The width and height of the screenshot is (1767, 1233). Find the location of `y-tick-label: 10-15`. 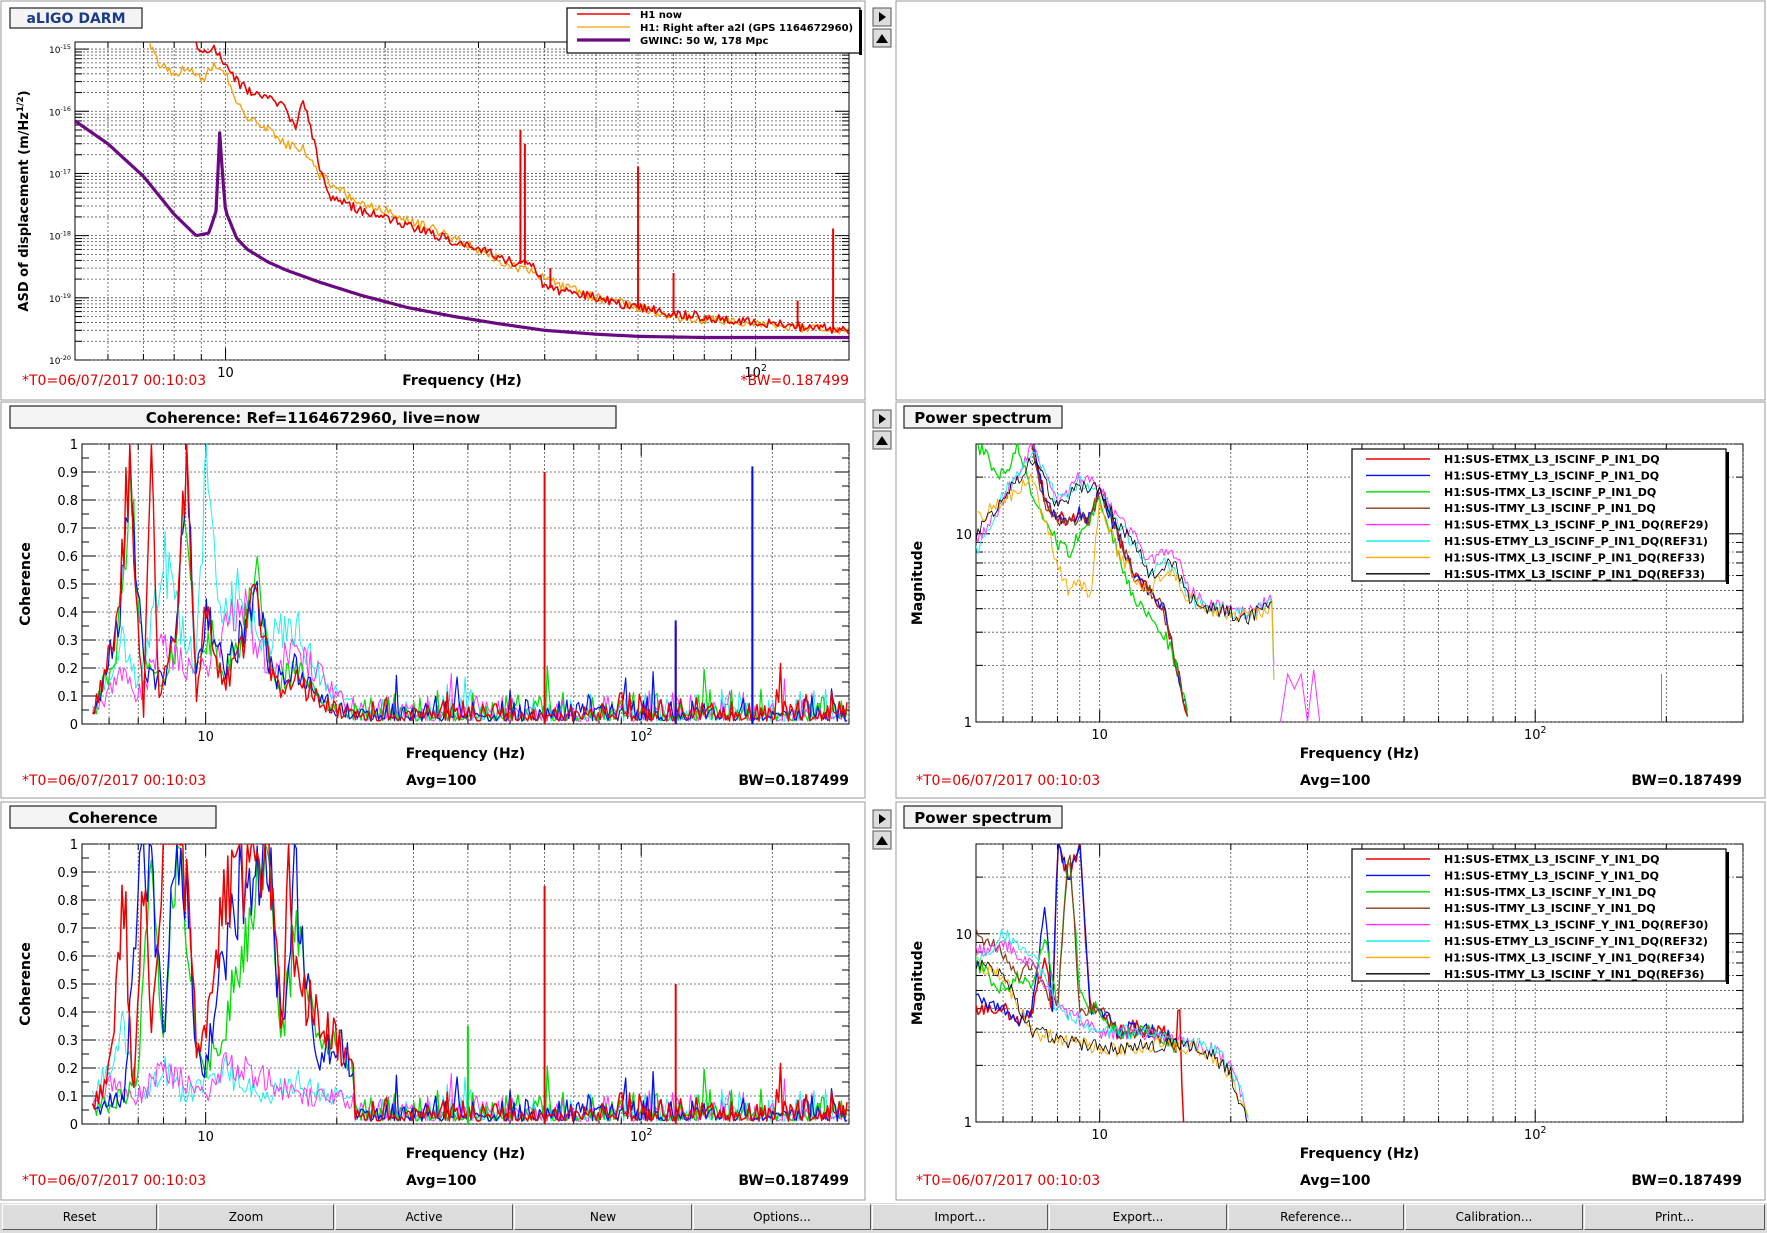

y-tick-label: 10-15 is located at coordinates (60, 49).